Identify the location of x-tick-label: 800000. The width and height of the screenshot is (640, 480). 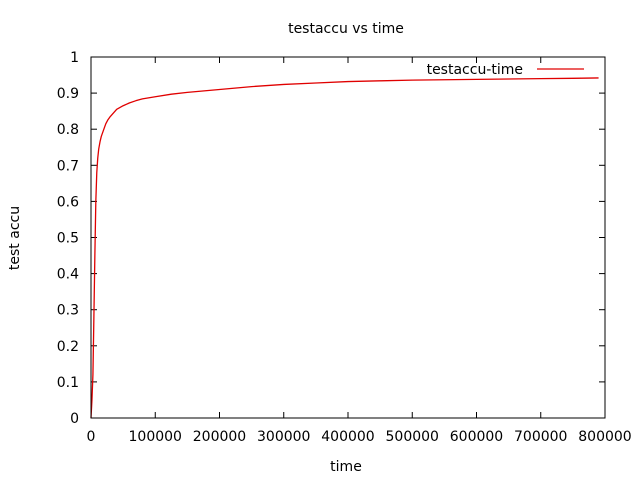
(604, 437).